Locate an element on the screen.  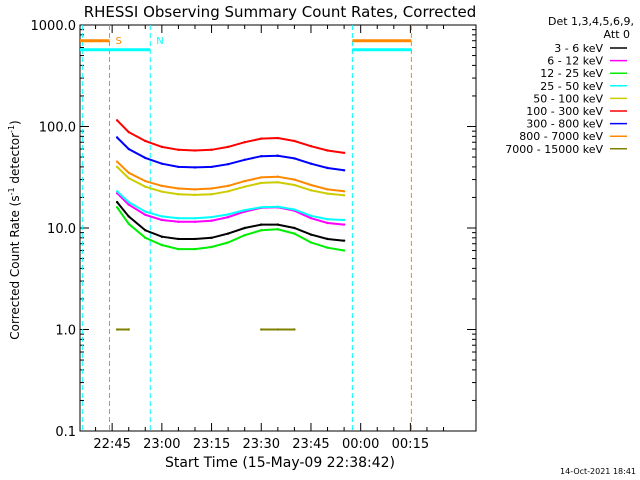
x-tick-label: 00:15 is located at coordinates (410, 444).